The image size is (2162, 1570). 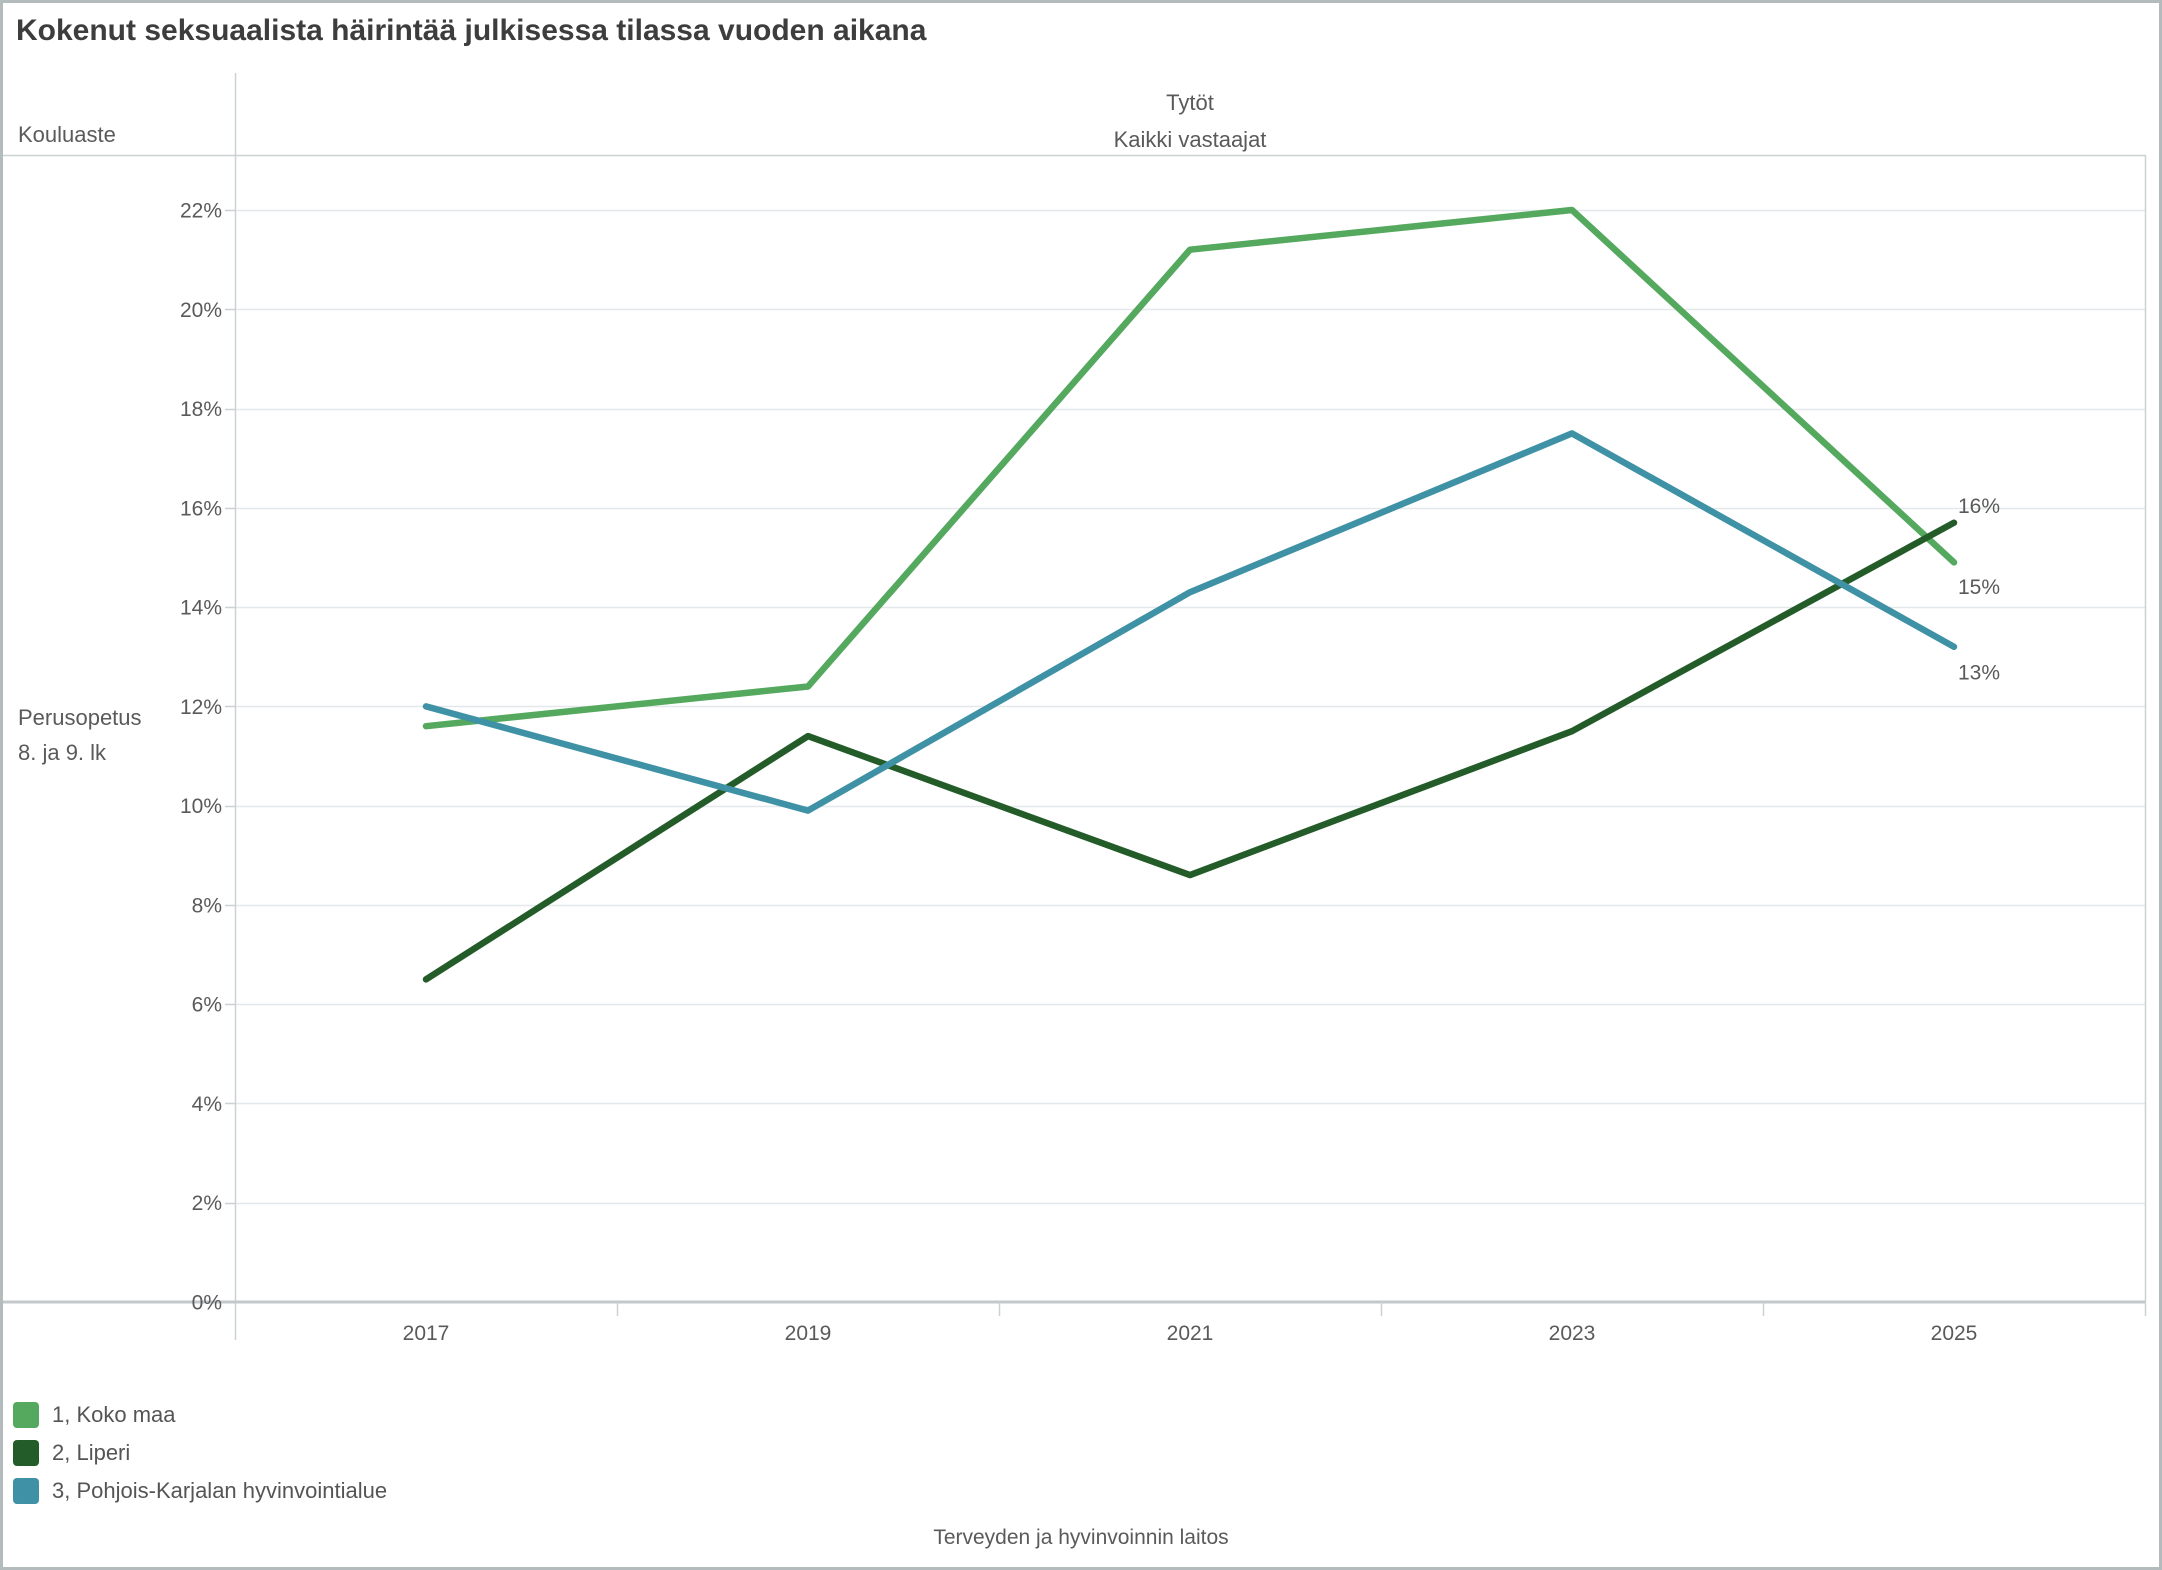 I want to click on y-axis-label-18: 18%, so click(x=201, y=409).